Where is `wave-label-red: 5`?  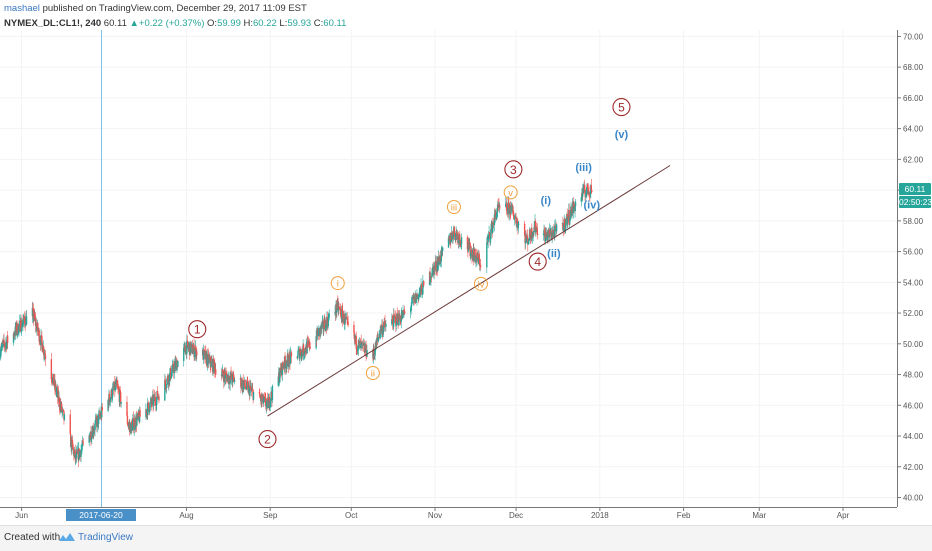
wave-label-red: 5 is located at coordinates (621, 108).